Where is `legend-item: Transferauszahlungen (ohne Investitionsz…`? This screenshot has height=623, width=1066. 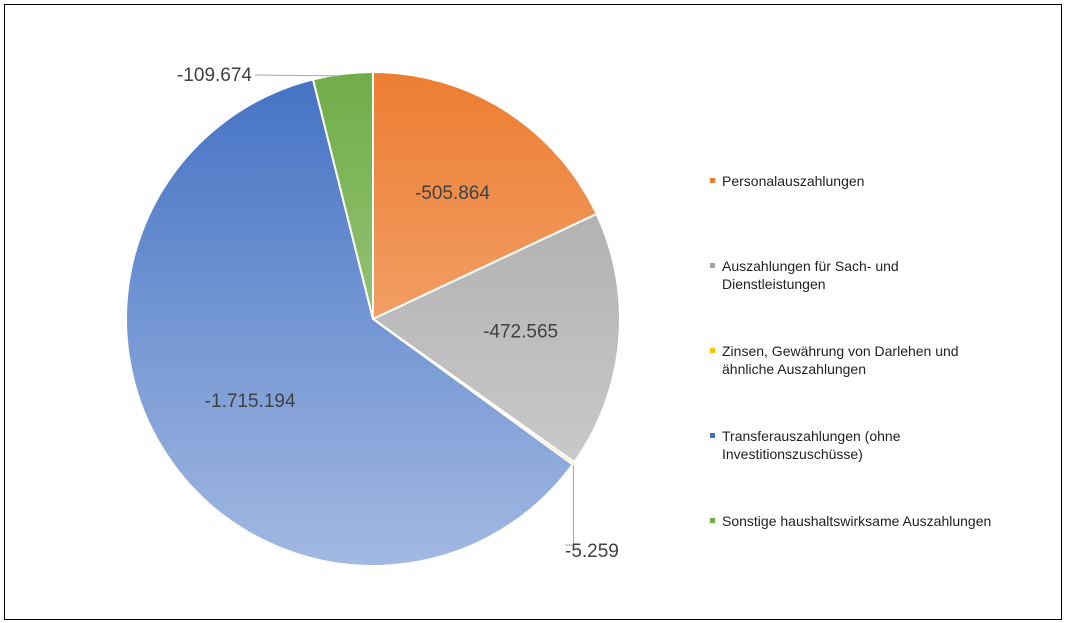
legend-item: Transferauszahlungen (ohne Investitionsz… is located at coordinates (825, 445).